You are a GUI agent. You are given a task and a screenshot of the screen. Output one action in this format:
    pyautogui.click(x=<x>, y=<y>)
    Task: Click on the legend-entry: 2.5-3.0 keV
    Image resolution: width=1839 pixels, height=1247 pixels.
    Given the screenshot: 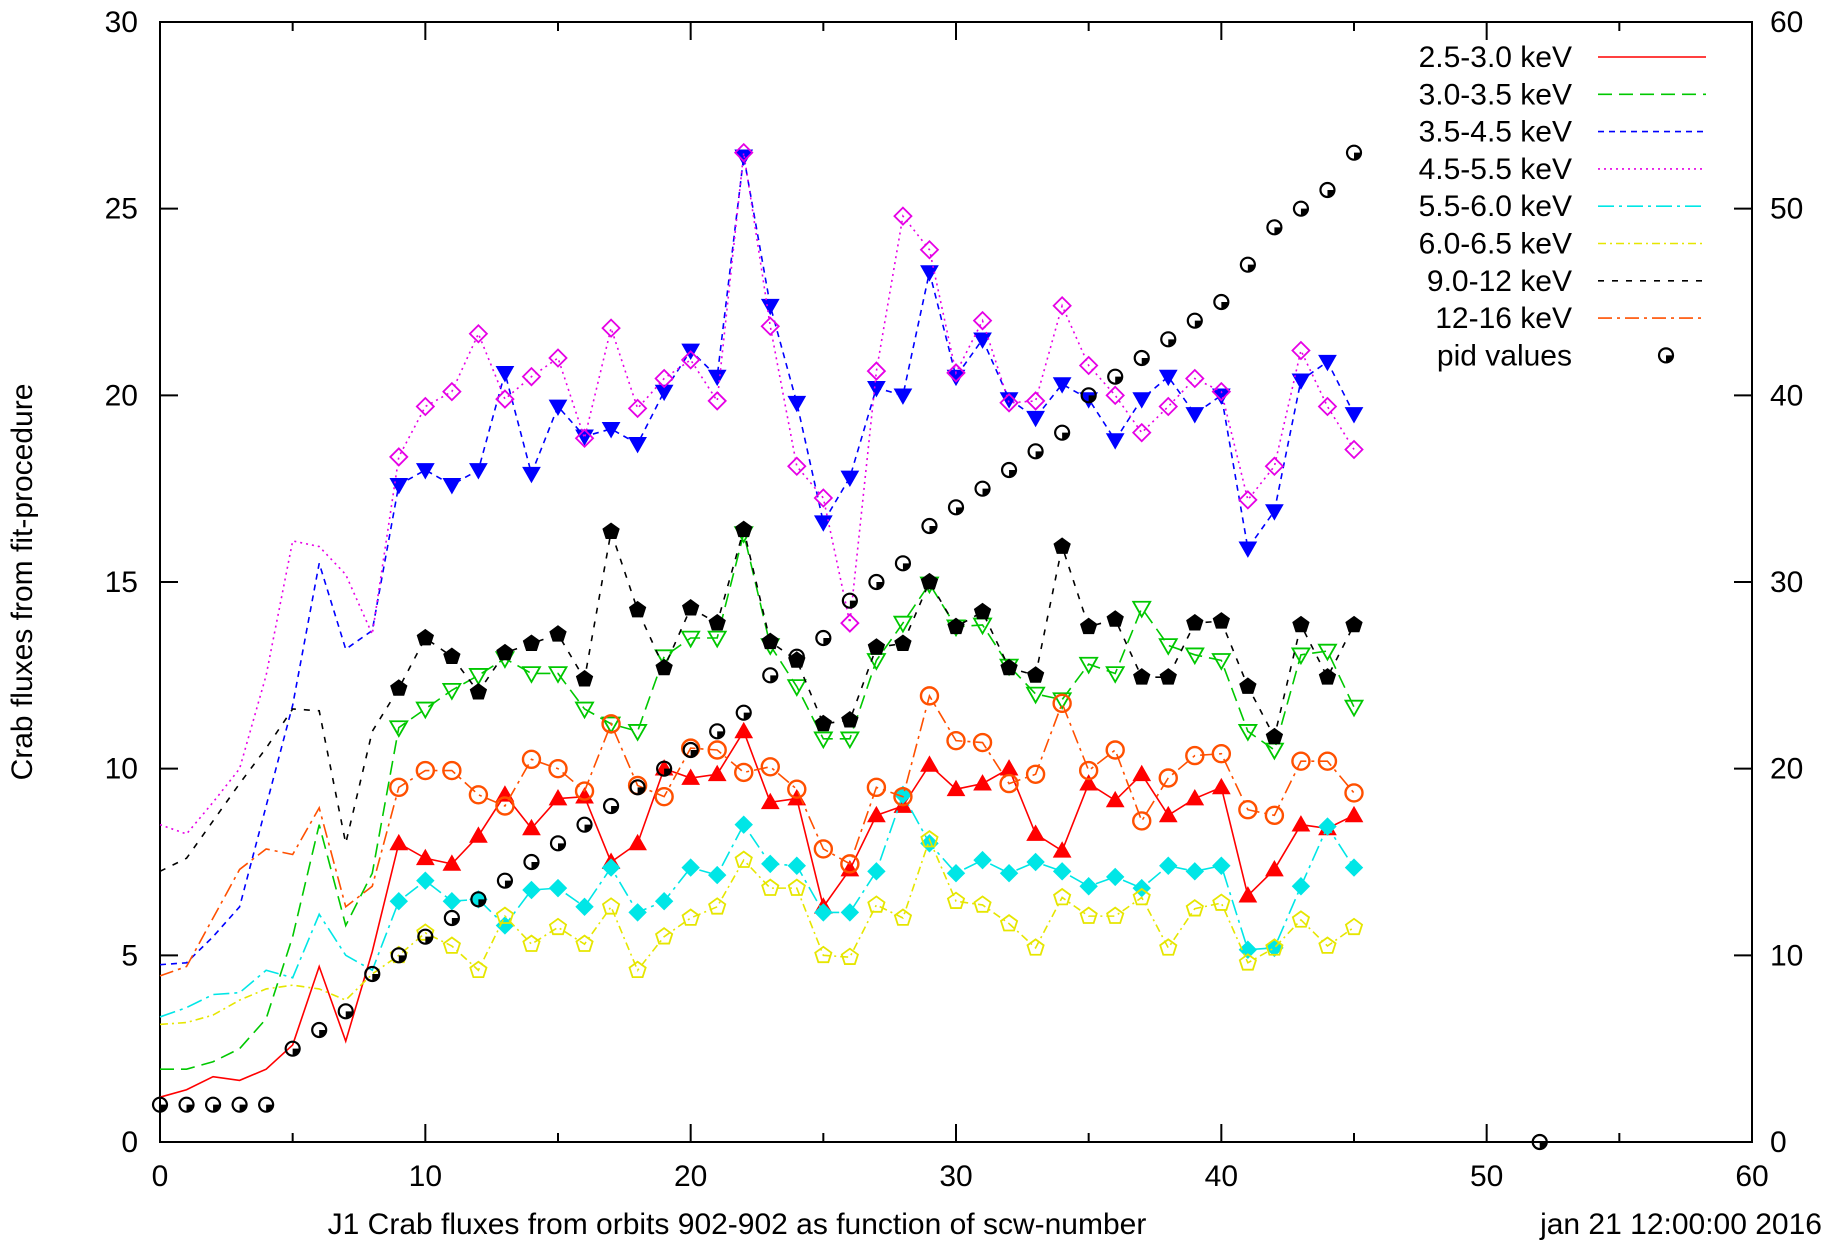 What is the action you would take?
    pyautogui.click(x=1562, y=57)
    